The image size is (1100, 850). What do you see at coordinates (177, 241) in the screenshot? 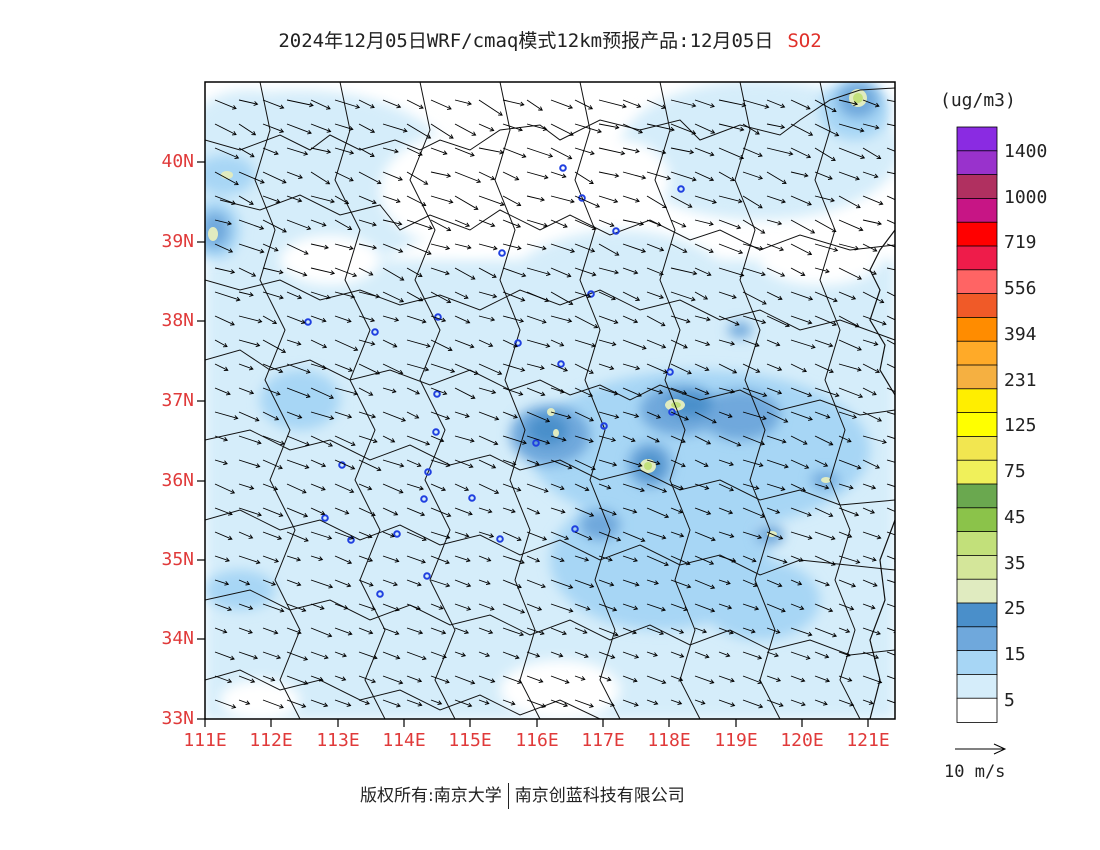
I see `lat-label-39n: 39N` at bounding box center [177, 241].